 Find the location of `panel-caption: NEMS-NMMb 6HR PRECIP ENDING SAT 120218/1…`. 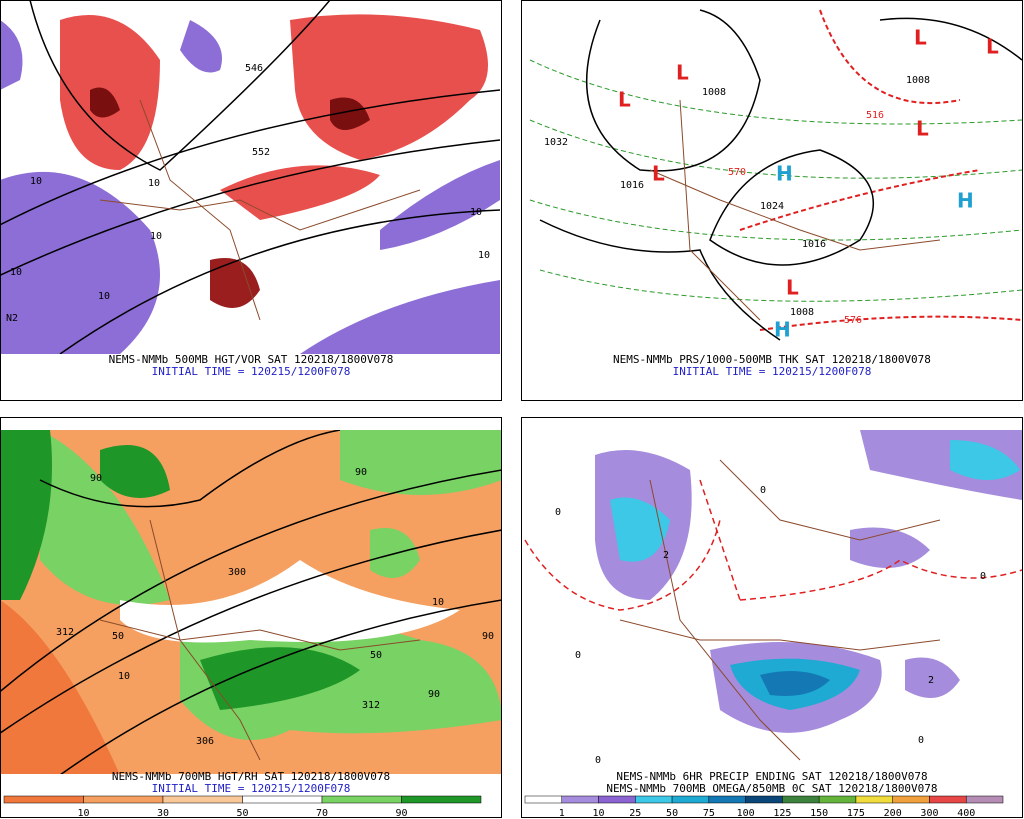

panel-caption: NEMS-NMMb 6HR PRECIP ENDING SAT 120218/1… is located at coordinates (771, 776).